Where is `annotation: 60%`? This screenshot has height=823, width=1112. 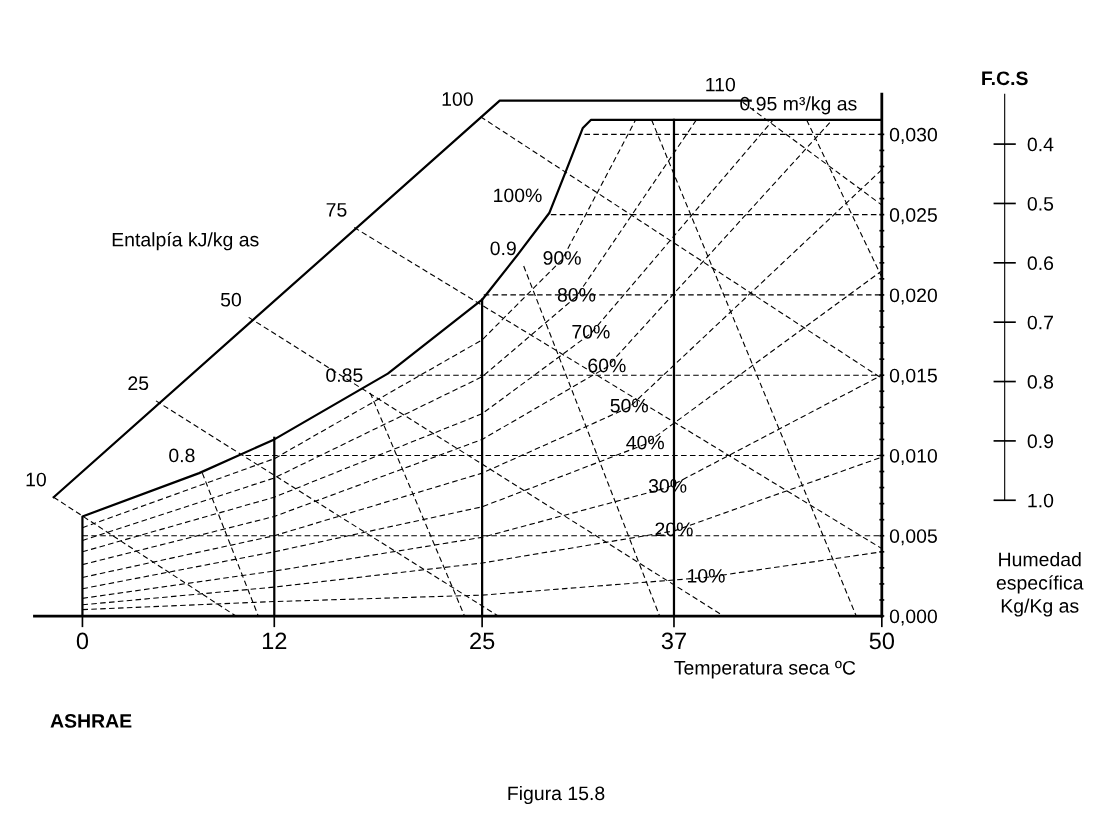 annotation: 60% is located at coordinates (607, 365).